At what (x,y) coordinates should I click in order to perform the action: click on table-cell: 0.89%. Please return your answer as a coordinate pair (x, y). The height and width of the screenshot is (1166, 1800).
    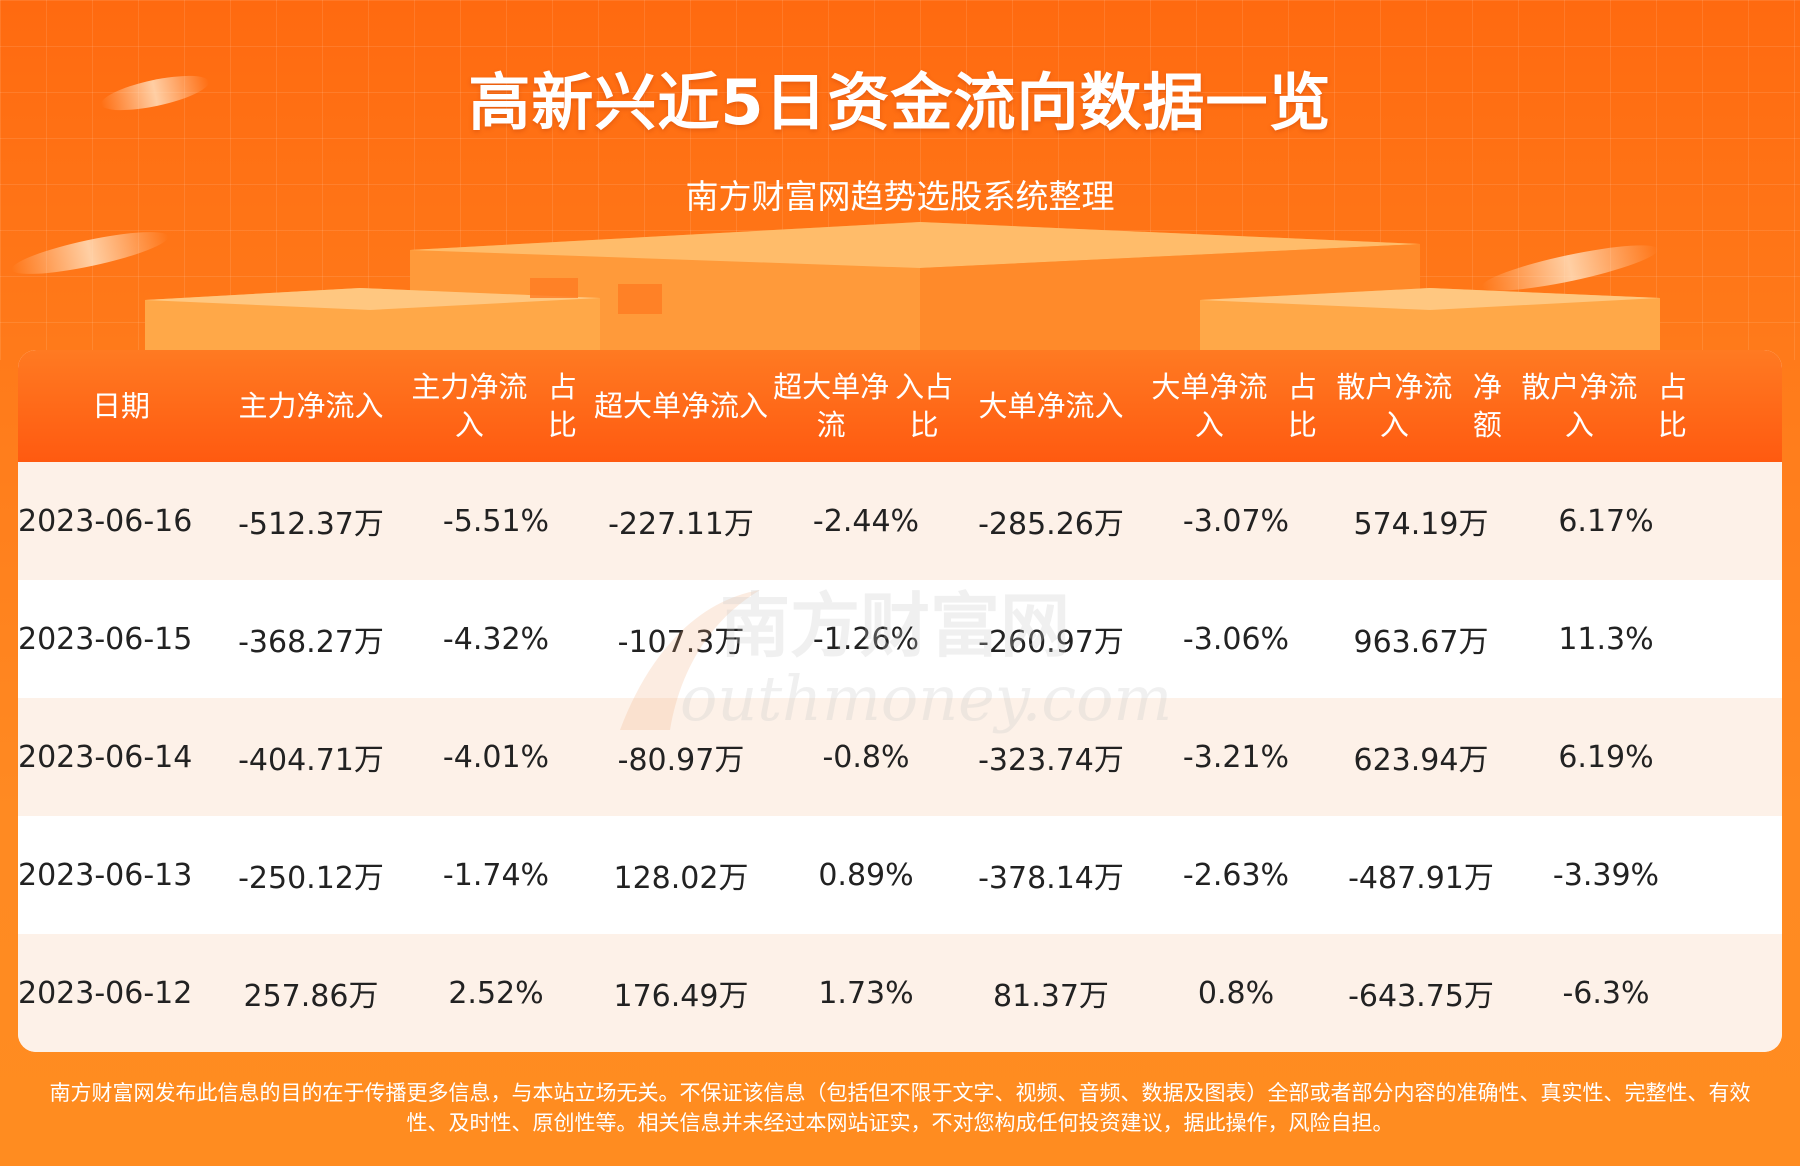
    Looking at the image, I should click on (866, 875).